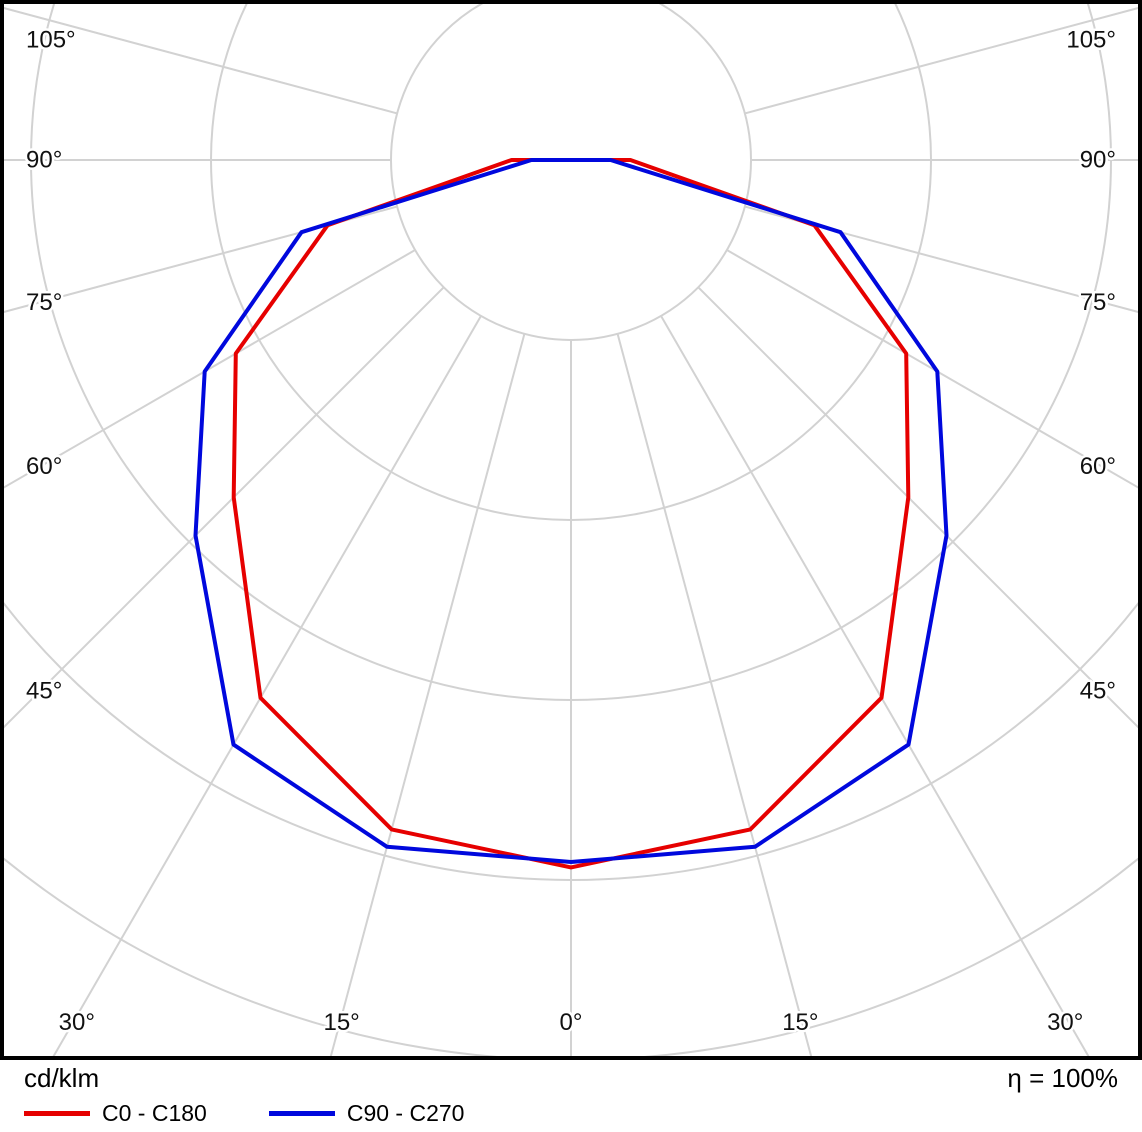 The width and height of the screenshot is (1142, 1132). Describe the element at coordinates (571, 1022) in the screenshot. I see `angle-label: 0°` at that location.